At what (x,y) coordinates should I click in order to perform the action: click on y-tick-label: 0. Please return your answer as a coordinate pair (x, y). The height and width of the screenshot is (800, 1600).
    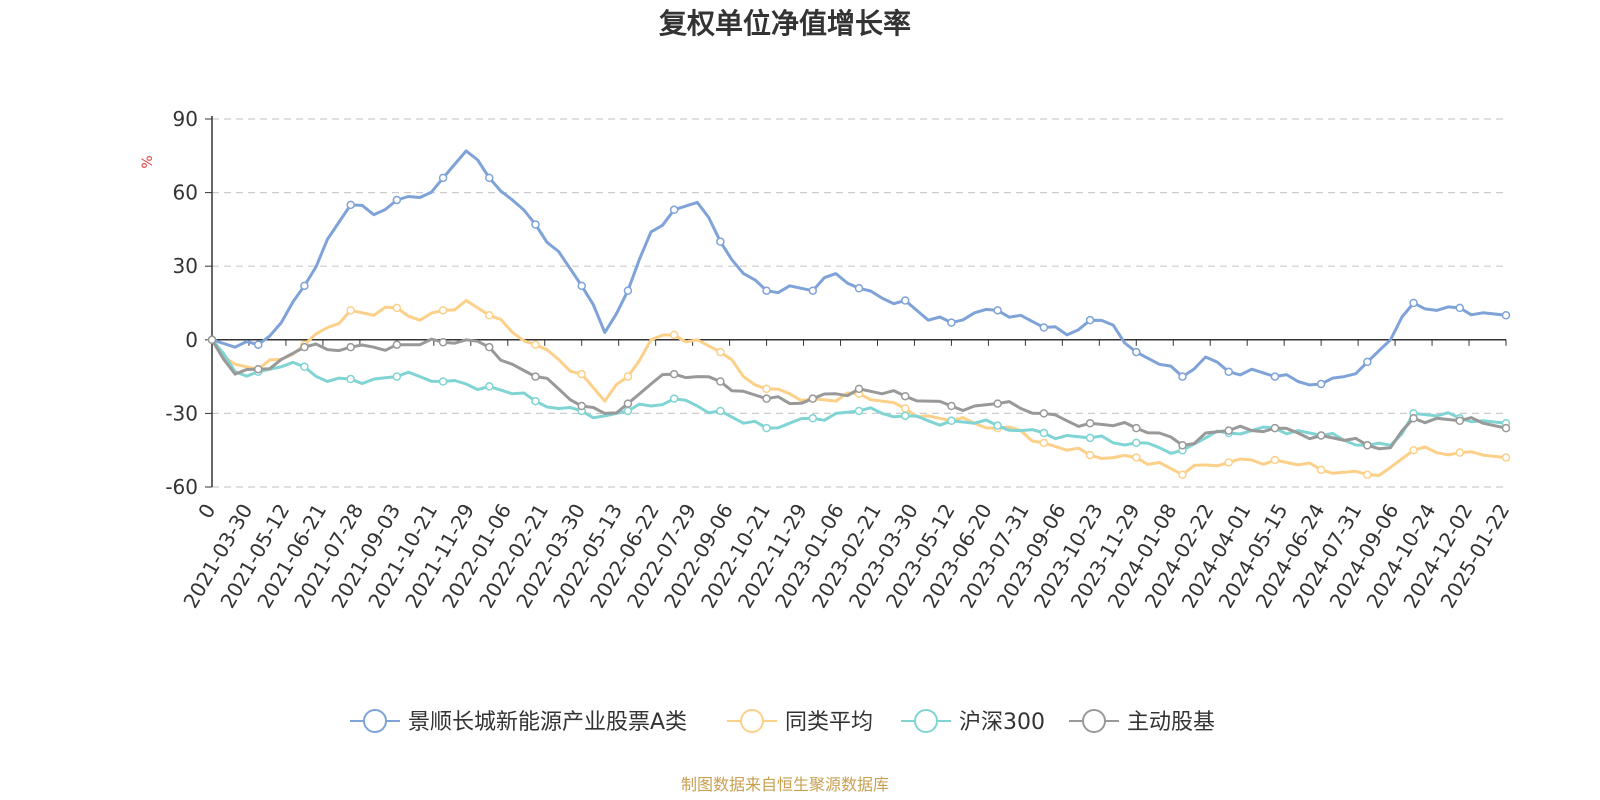
    Looking at the image, I should click on (191, 340).